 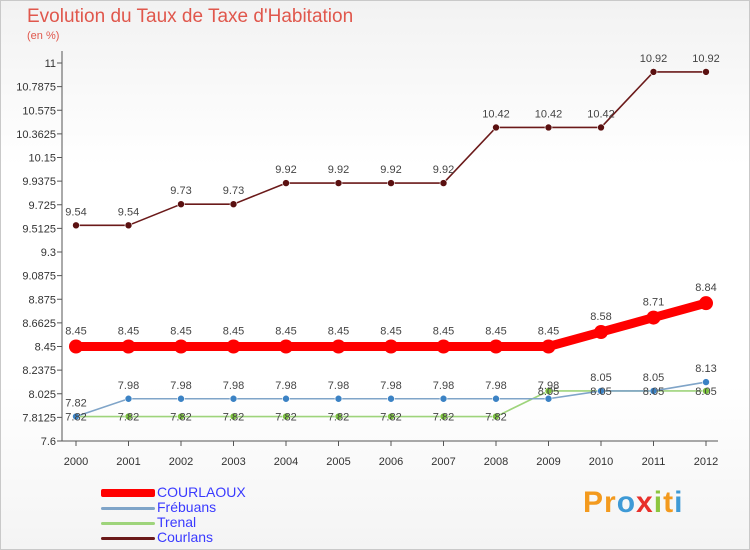 I want to click on legend-label: COURLAOUX, so click(x=201, y=492).